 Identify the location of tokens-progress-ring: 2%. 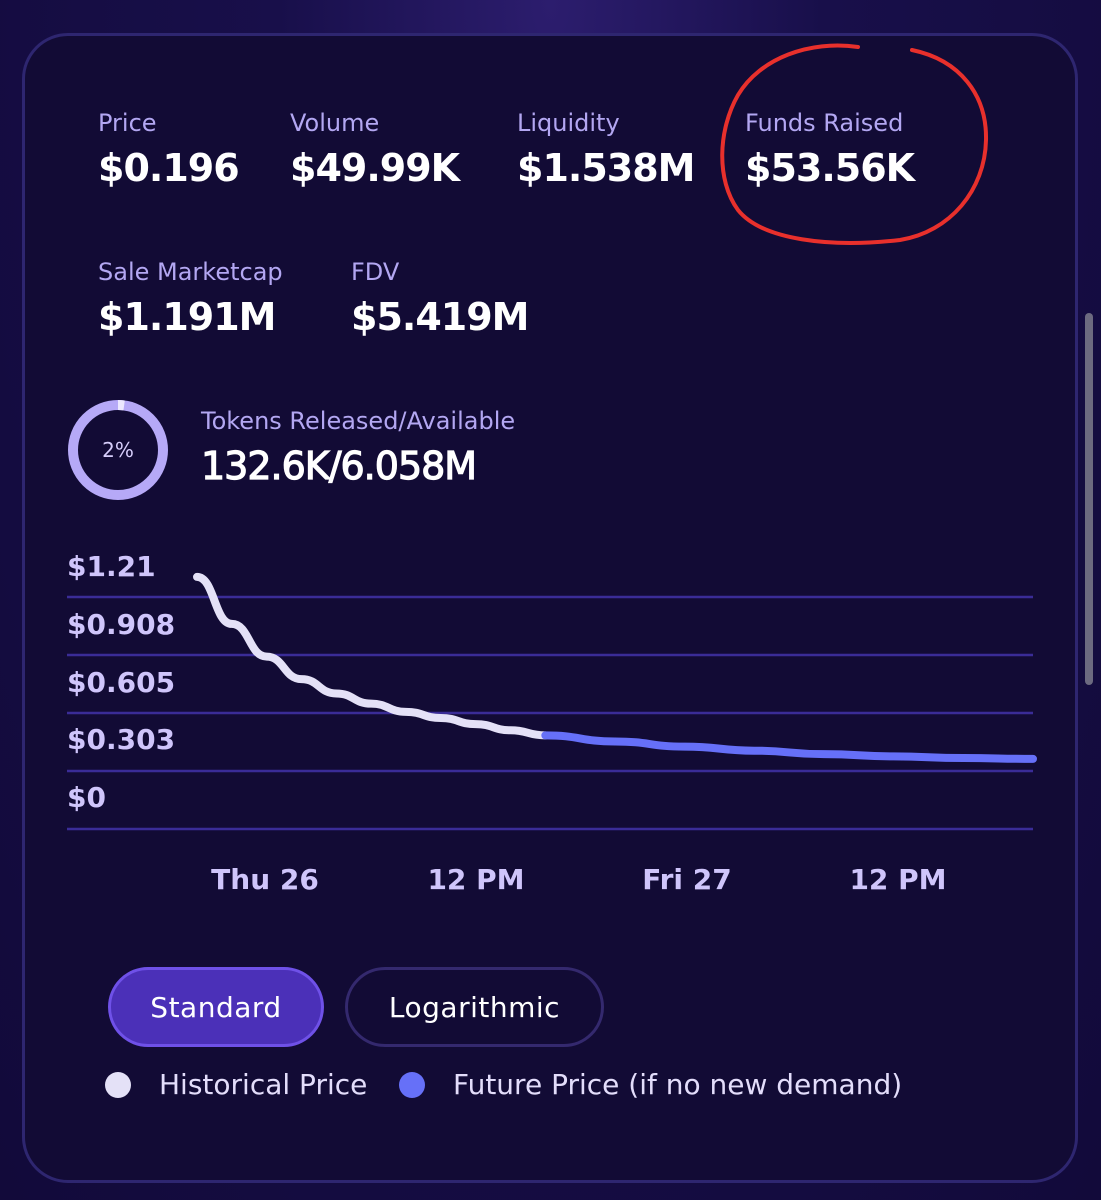
(118, 450).